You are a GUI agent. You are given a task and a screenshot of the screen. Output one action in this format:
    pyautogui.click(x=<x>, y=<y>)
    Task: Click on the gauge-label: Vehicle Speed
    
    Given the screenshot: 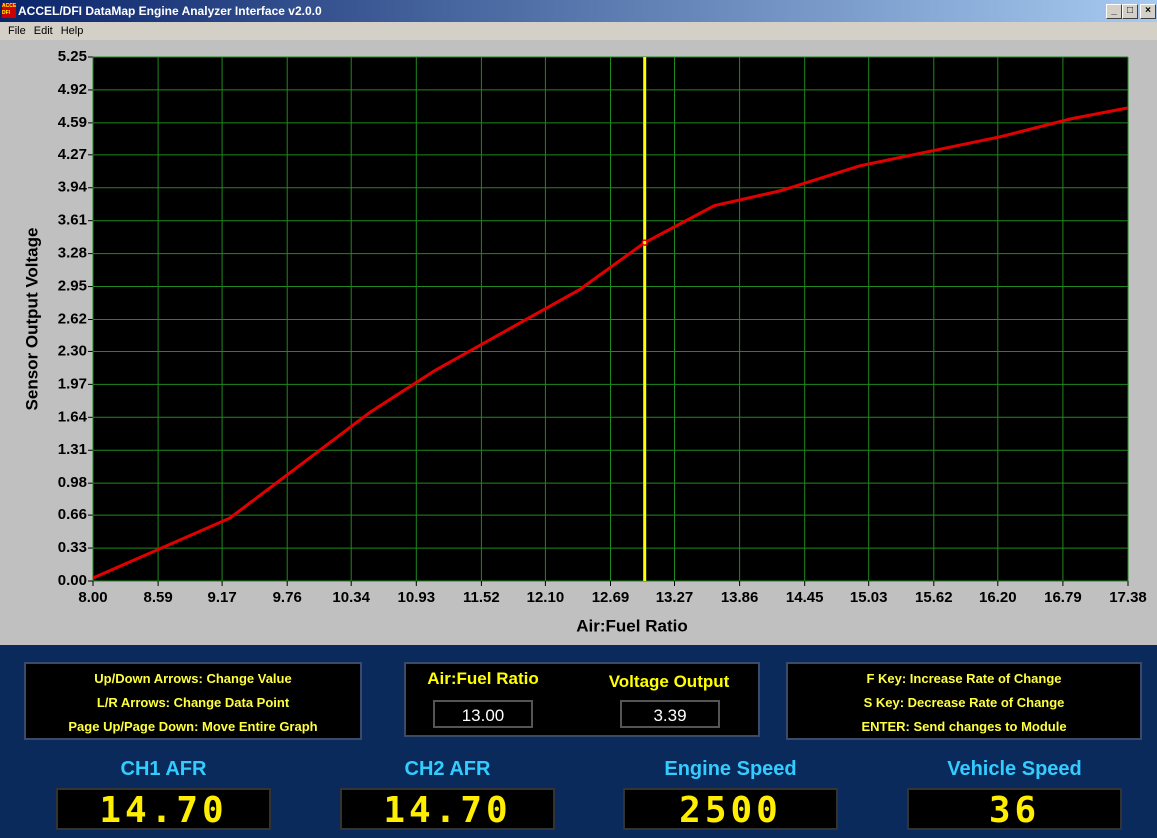 What is the action you would take?
    pyautogui.click(x=1014, y=769)
    